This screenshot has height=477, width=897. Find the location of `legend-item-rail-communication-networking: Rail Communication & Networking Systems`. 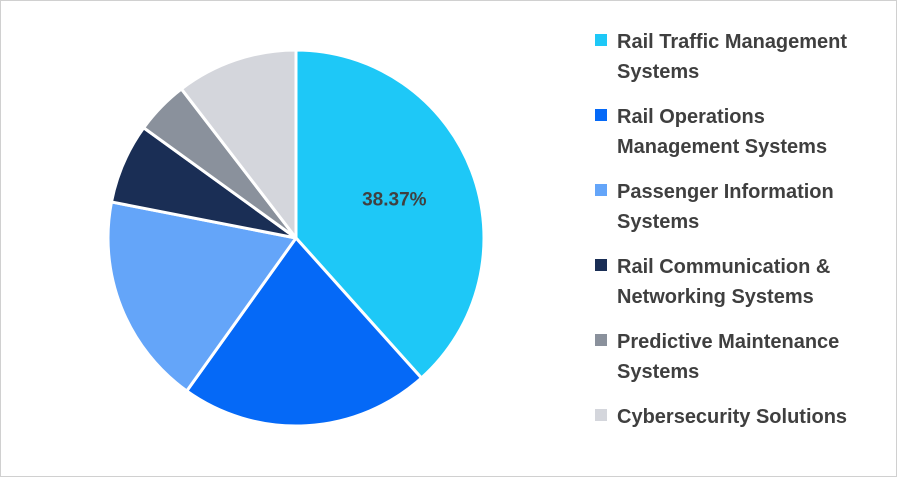

legend-item-rail-communication-networking: Rail Communication & Networking Systems is located at coordinates (740, 289).